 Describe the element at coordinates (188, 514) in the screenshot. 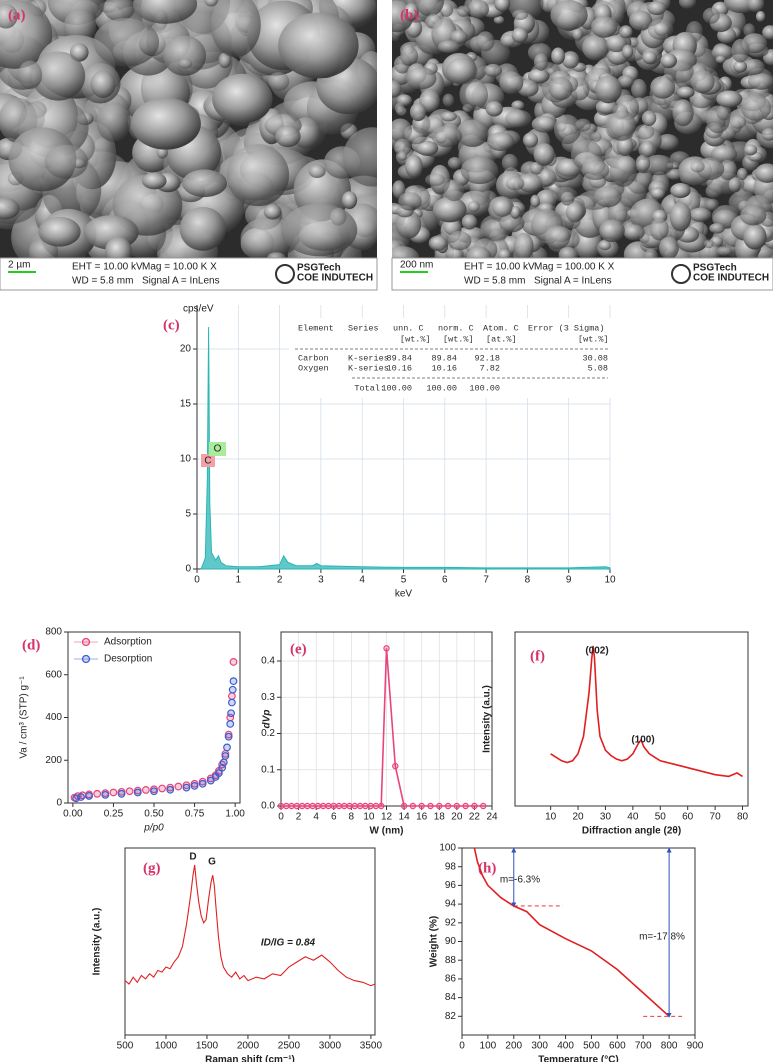

I see `y-tick-label: 5` at that location.